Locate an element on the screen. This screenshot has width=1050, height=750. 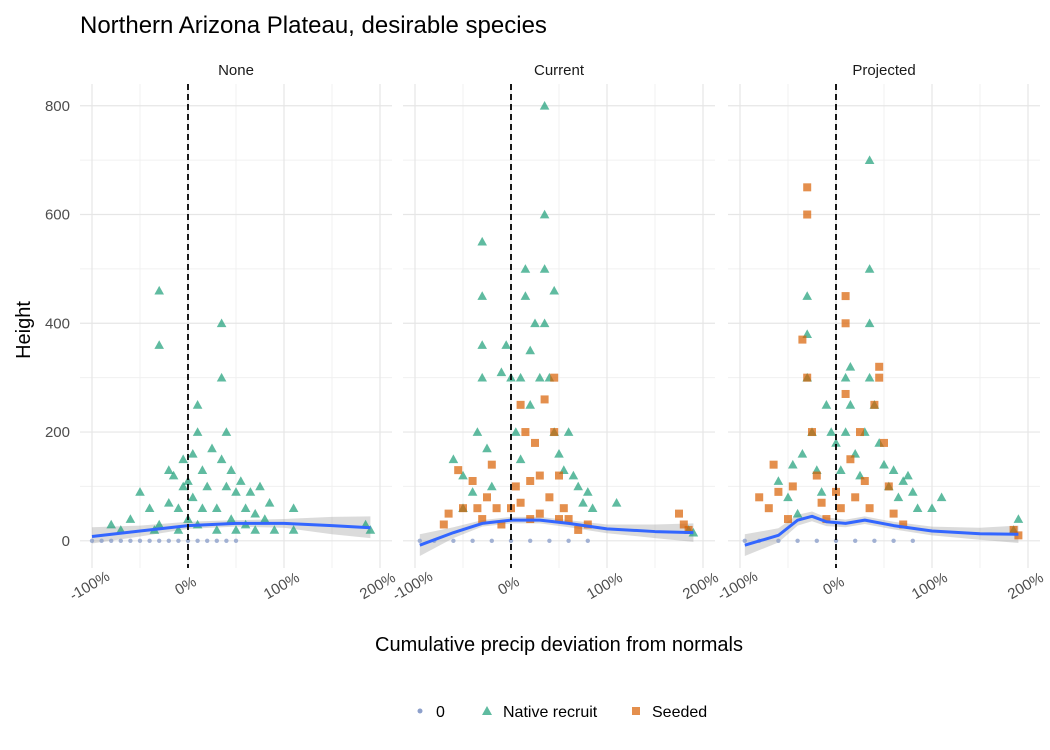
legend-item: Native recruit is located at coordinates (540, 712).